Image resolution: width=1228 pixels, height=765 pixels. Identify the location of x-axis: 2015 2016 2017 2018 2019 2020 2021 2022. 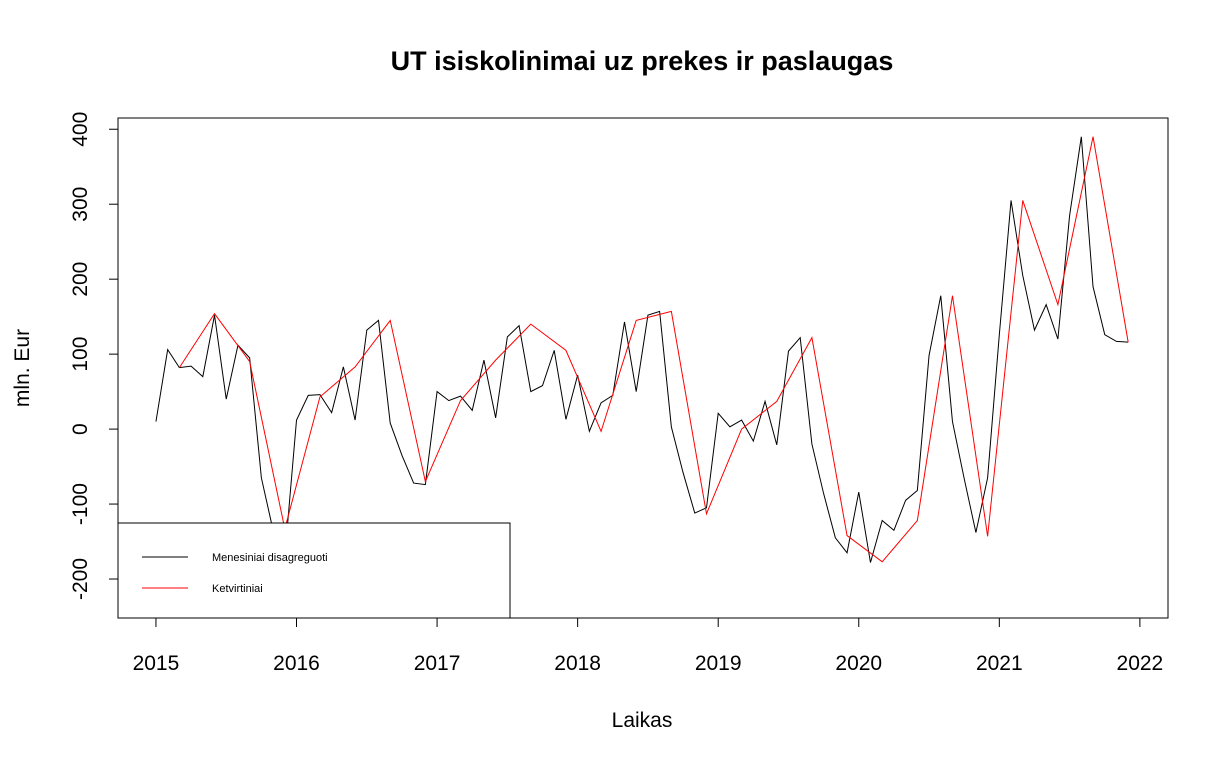
(648, 646).